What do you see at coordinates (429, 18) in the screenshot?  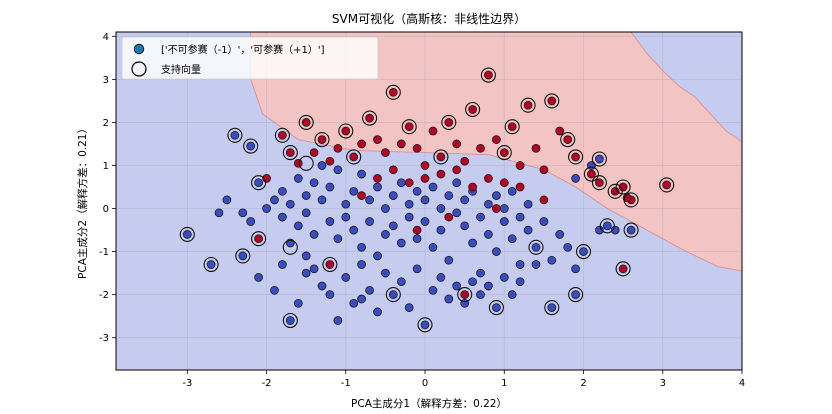 I see `chart-title: SVM可视化（高斯核：非线性边界）` at bounding box center [429, 18].